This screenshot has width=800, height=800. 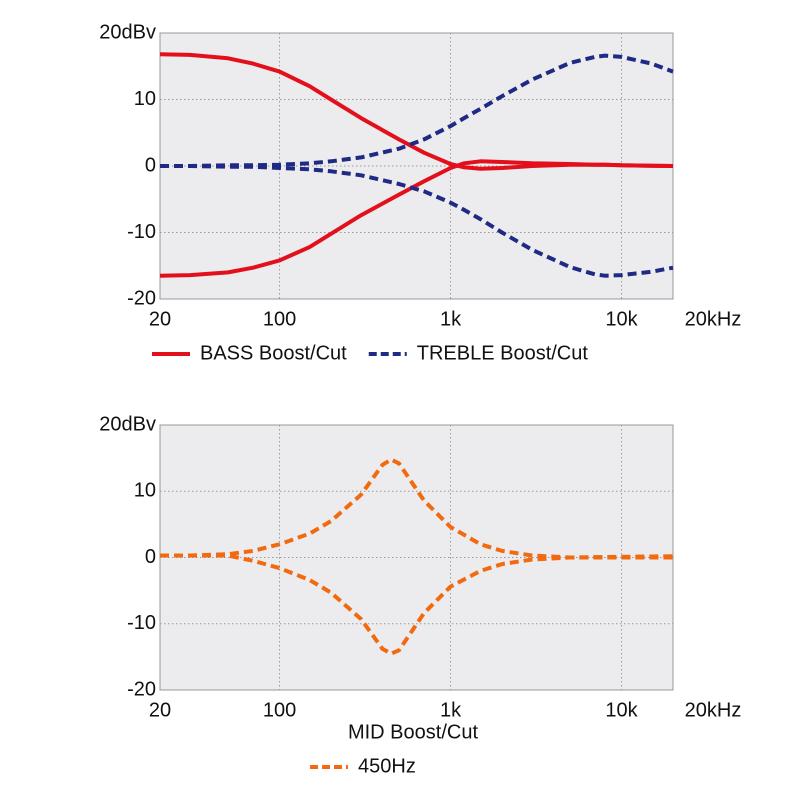 I want to click on x-axis-label: MID Boost/Cut, so click(x=413, y=732).